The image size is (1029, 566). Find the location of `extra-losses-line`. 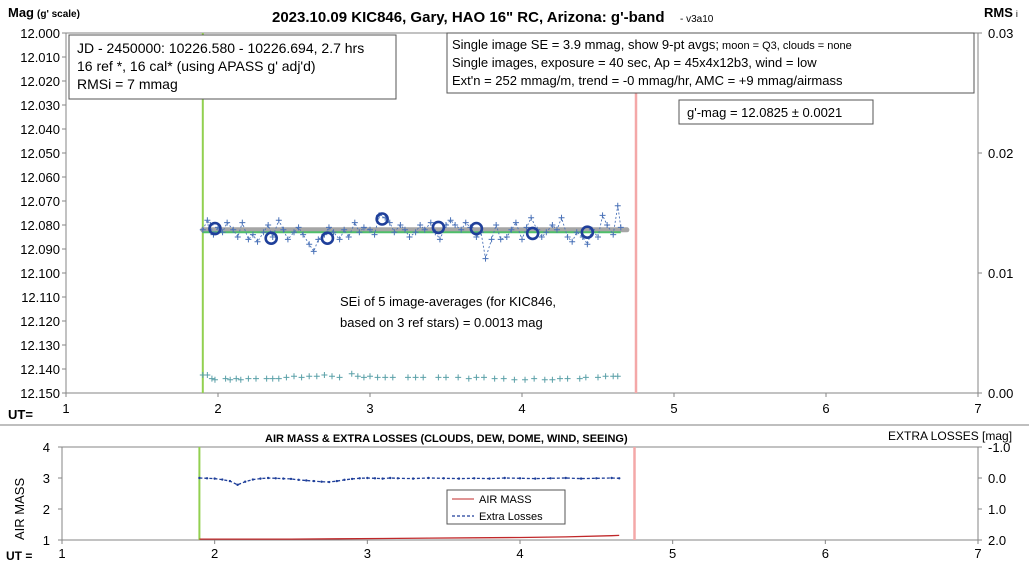

extra-losses-line is located at coordinates (409, 481).